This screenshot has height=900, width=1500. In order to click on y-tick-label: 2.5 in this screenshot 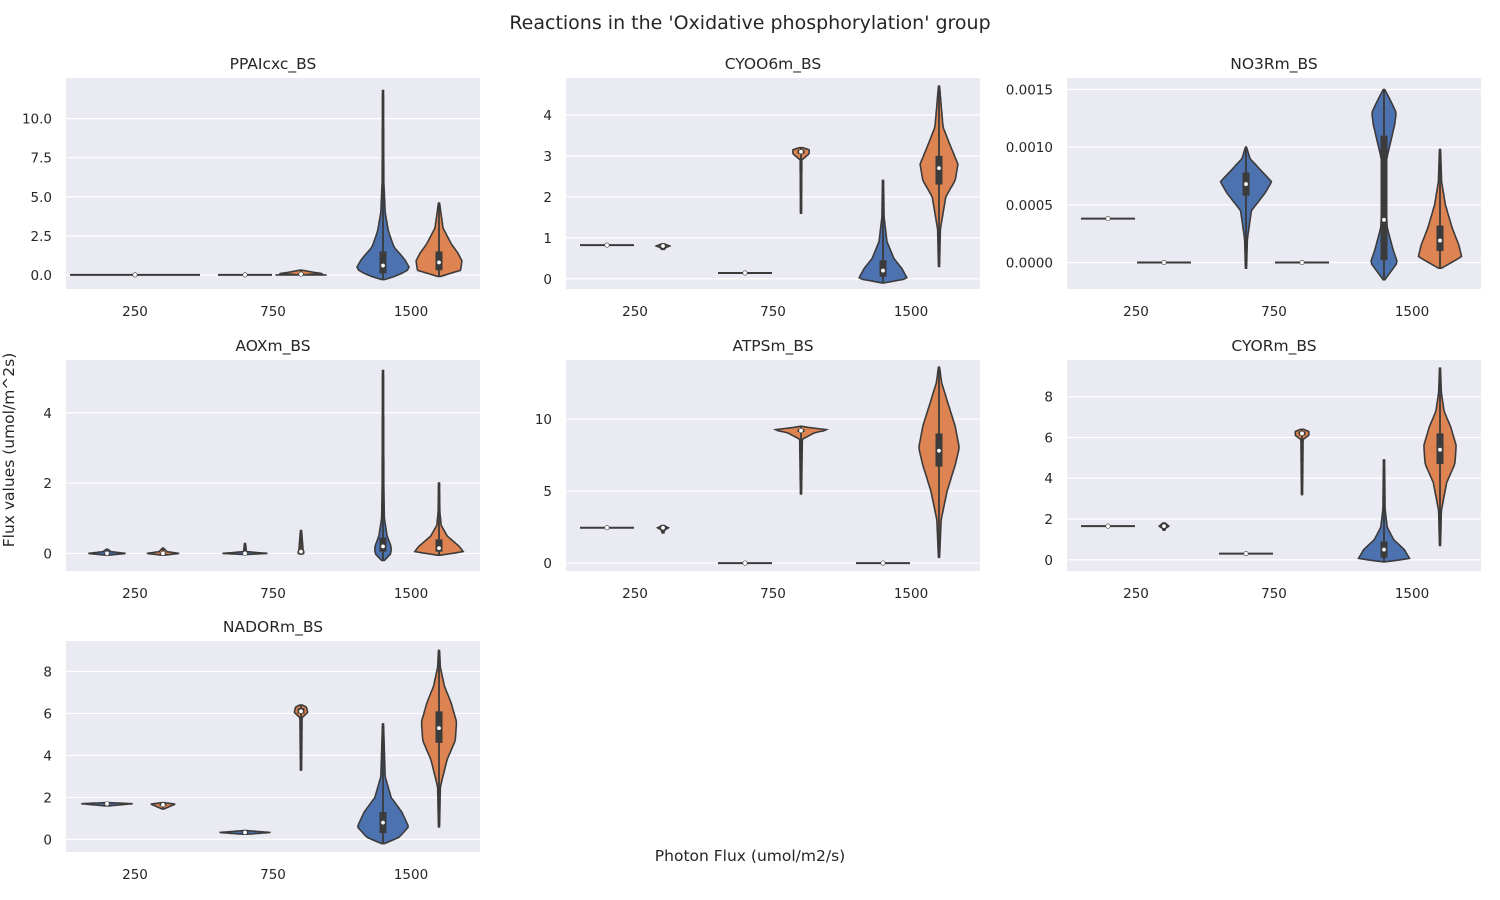, I will do `click(41, 237)`.